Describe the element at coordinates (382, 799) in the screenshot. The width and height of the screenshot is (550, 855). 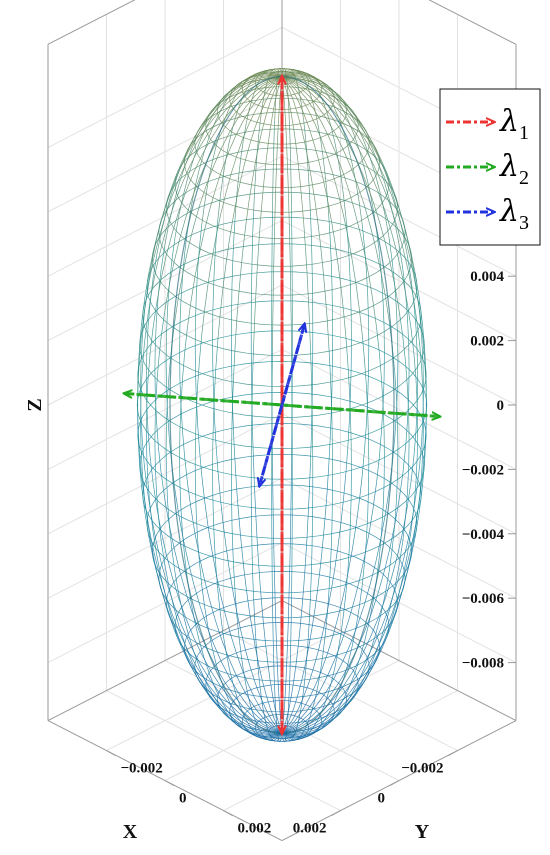
I see `x-tick-label: 0` at that location.